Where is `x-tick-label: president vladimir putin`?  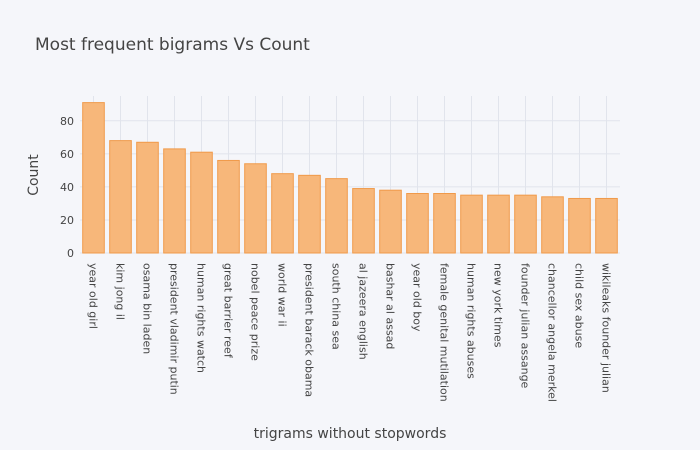
x-tick-label: president vladimir putin is located at coordinates (174, 329).